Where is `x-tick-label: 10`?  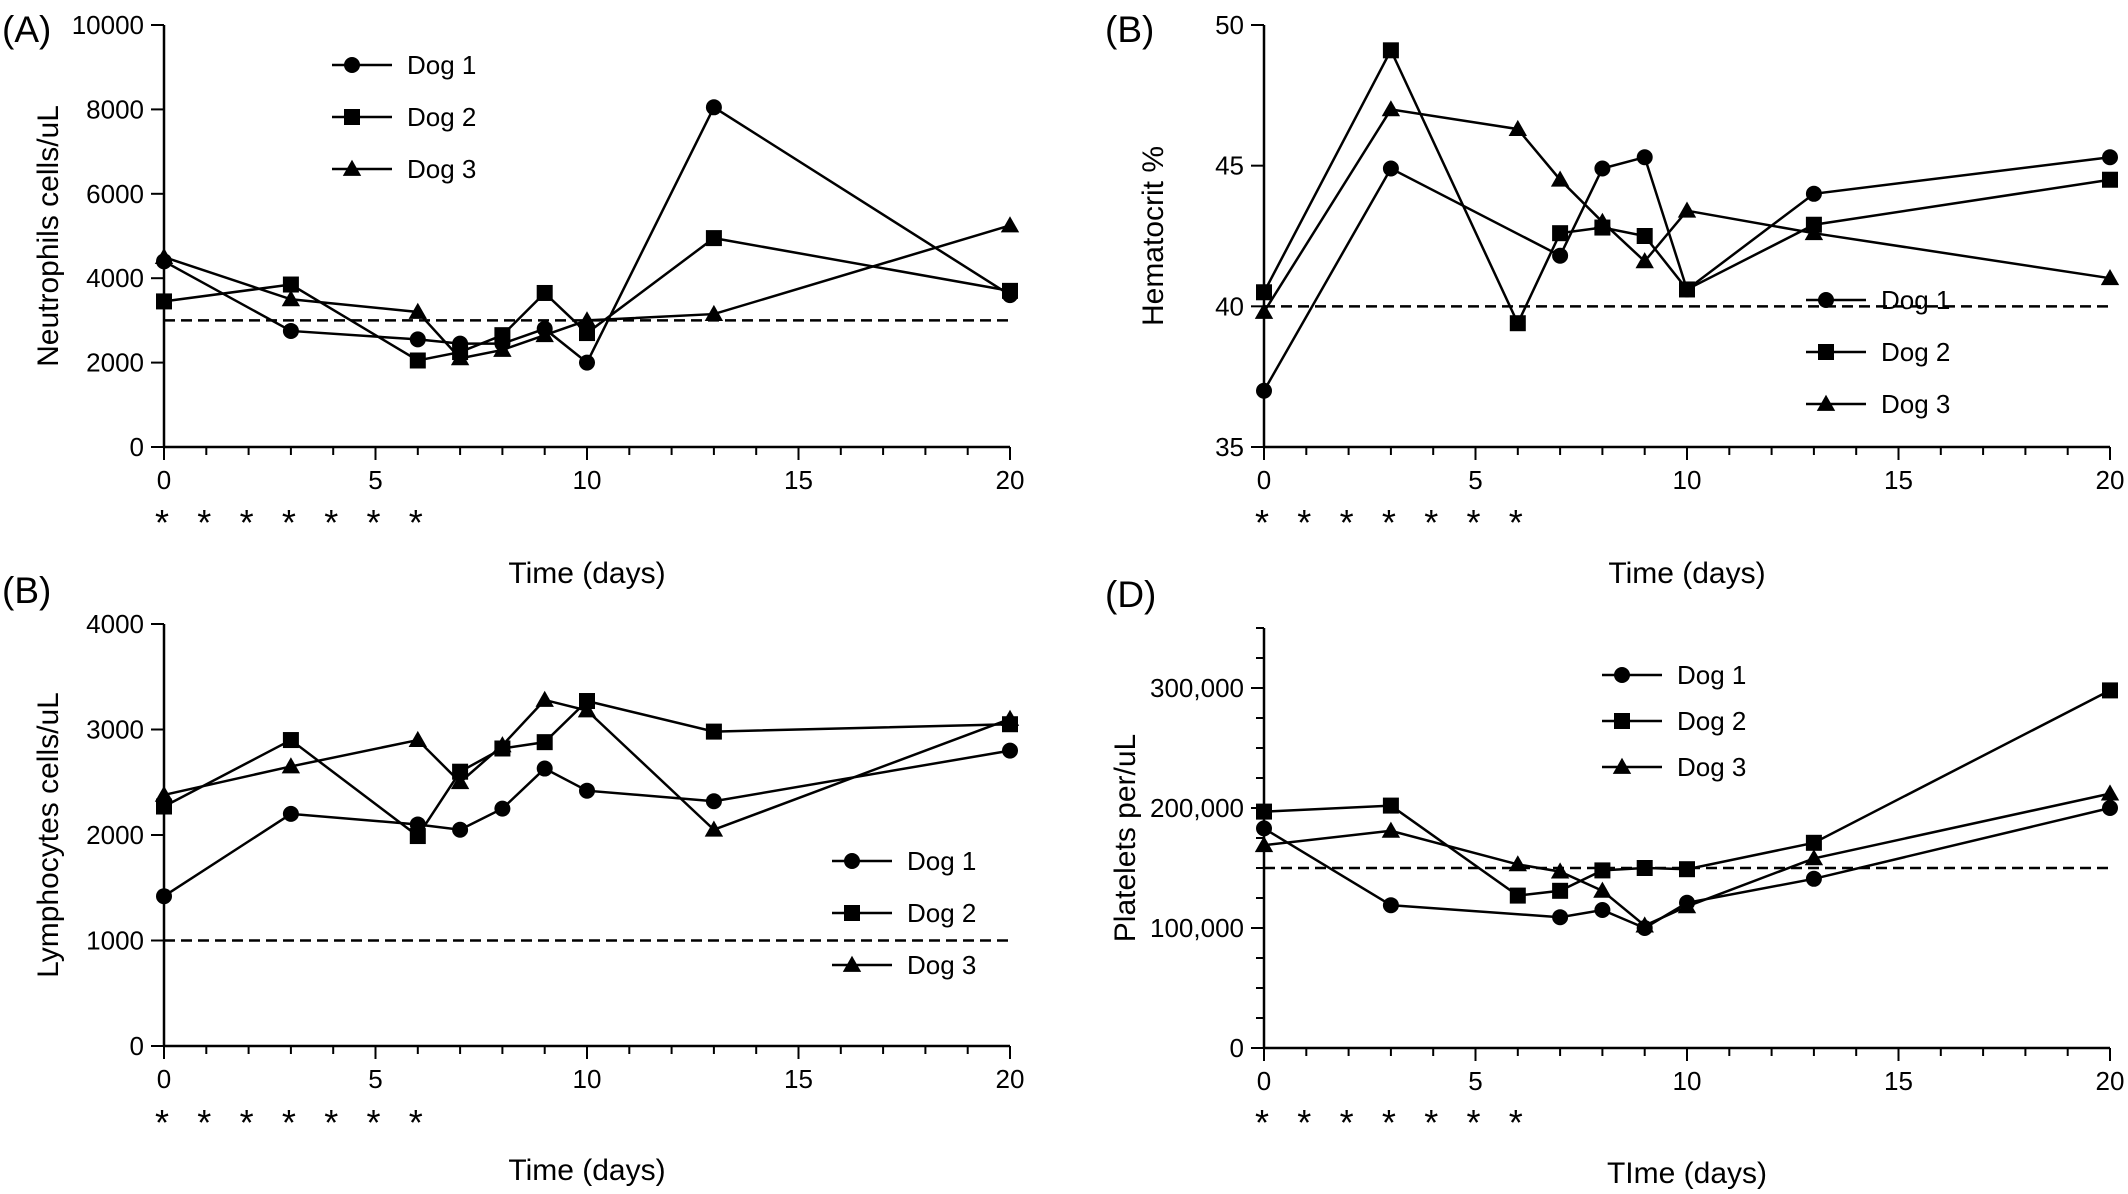 x-tick-label: 10 is located at coordinates (1687, 1081).